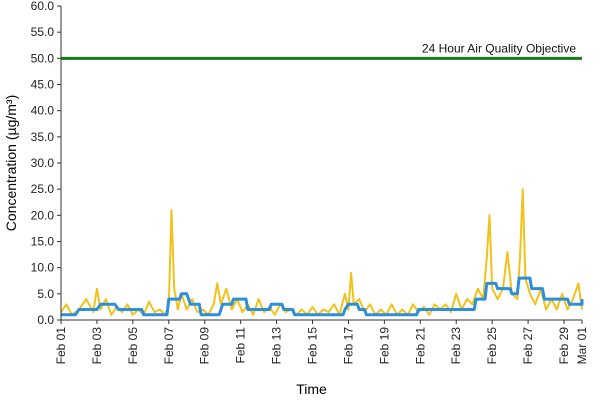  Describe the element at coordinates (420, 346) in the screenshot. I see `x-tick-label: Feb 21` at that location.